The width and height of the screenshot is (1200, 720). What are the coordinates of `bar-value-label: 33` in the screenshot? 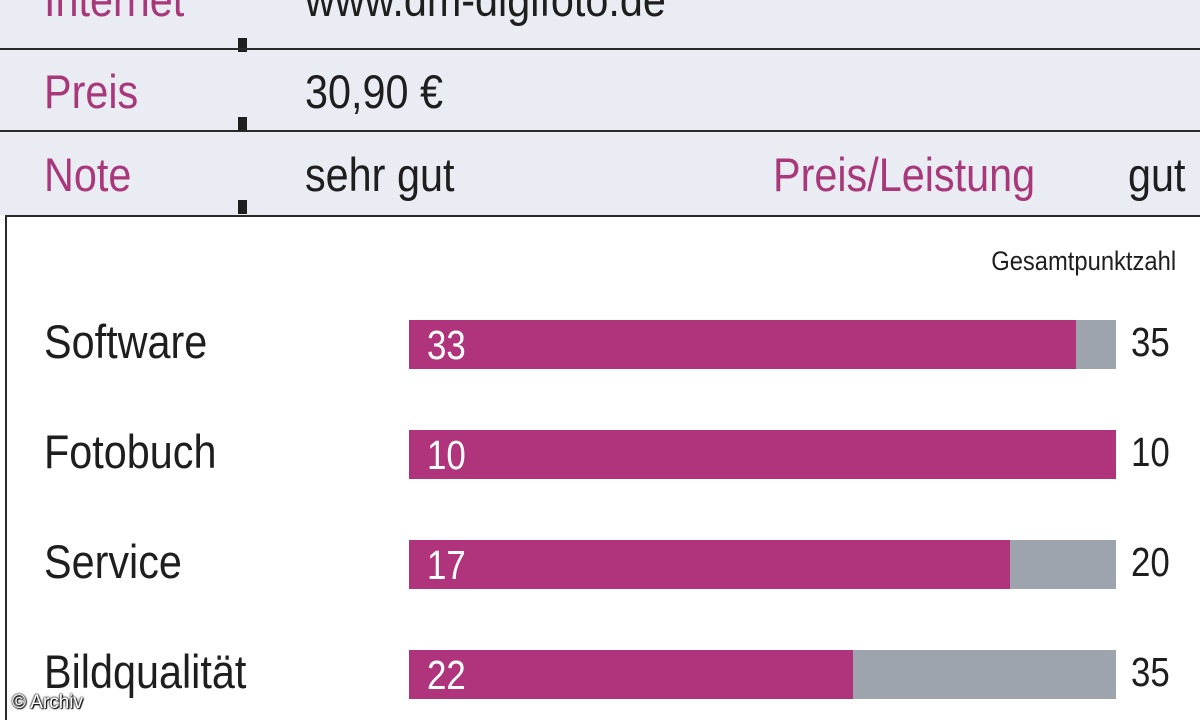 It's located at (446, 345).